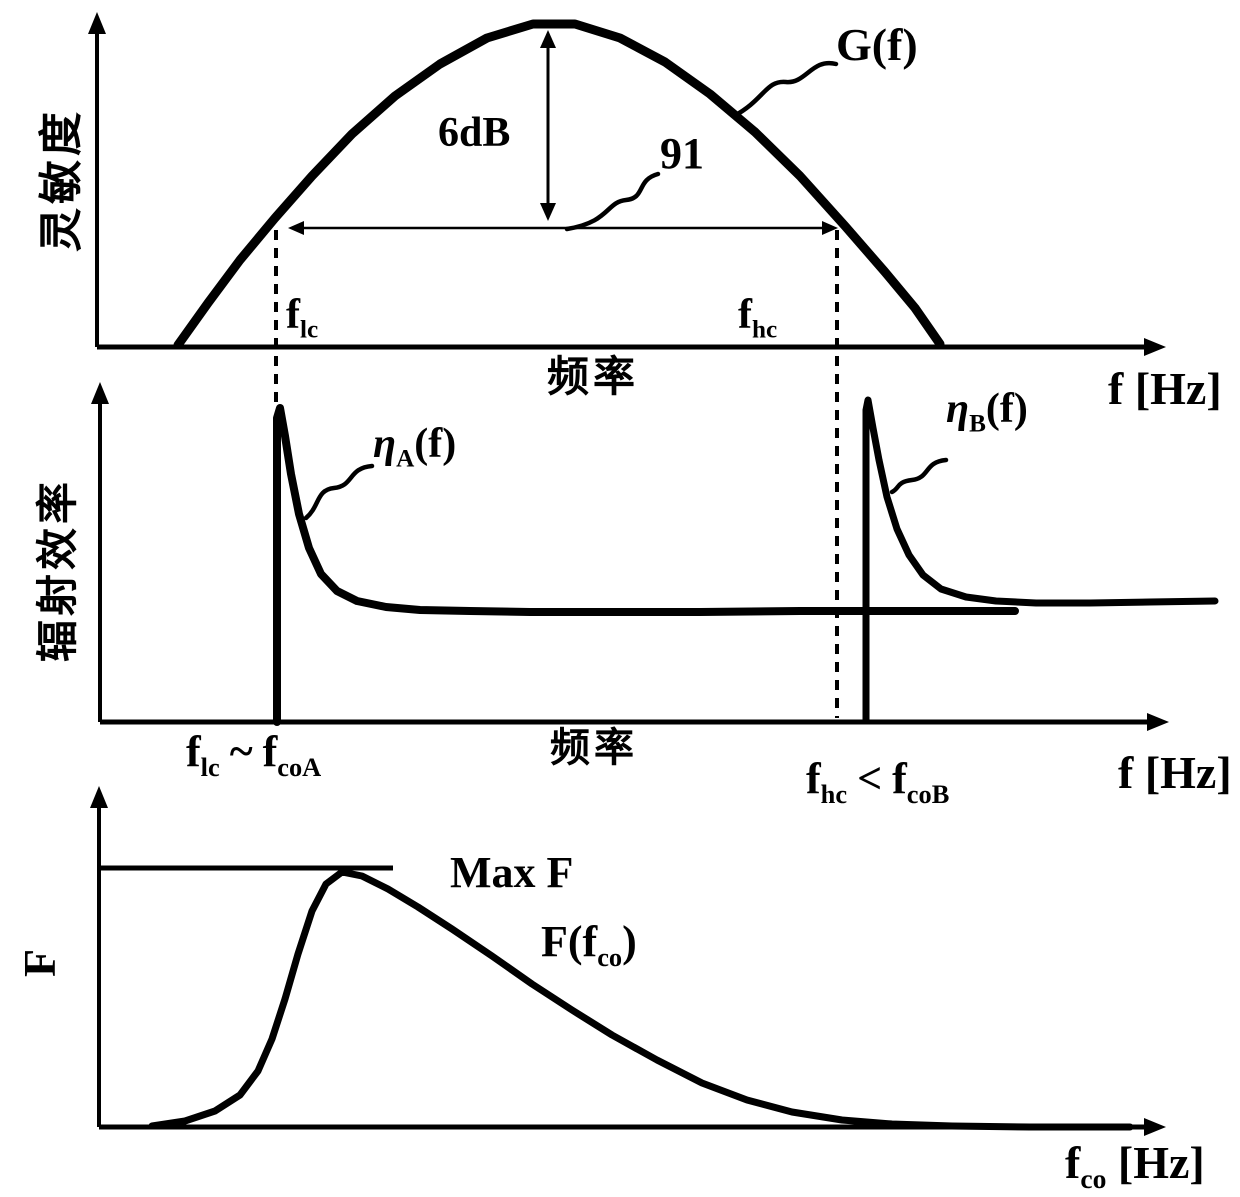 The image size is (1240, 1197). I want to click on cutoff-a-sub1: lc, so click(210, 766).